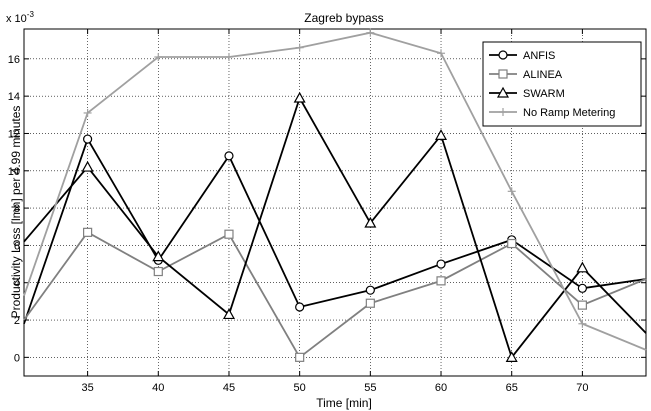 This screenshot has width=651, height=411. Describe the element at coordinates (343, 18) in the screenshot. I see `chart-title: Zagreb bypass` at that location.